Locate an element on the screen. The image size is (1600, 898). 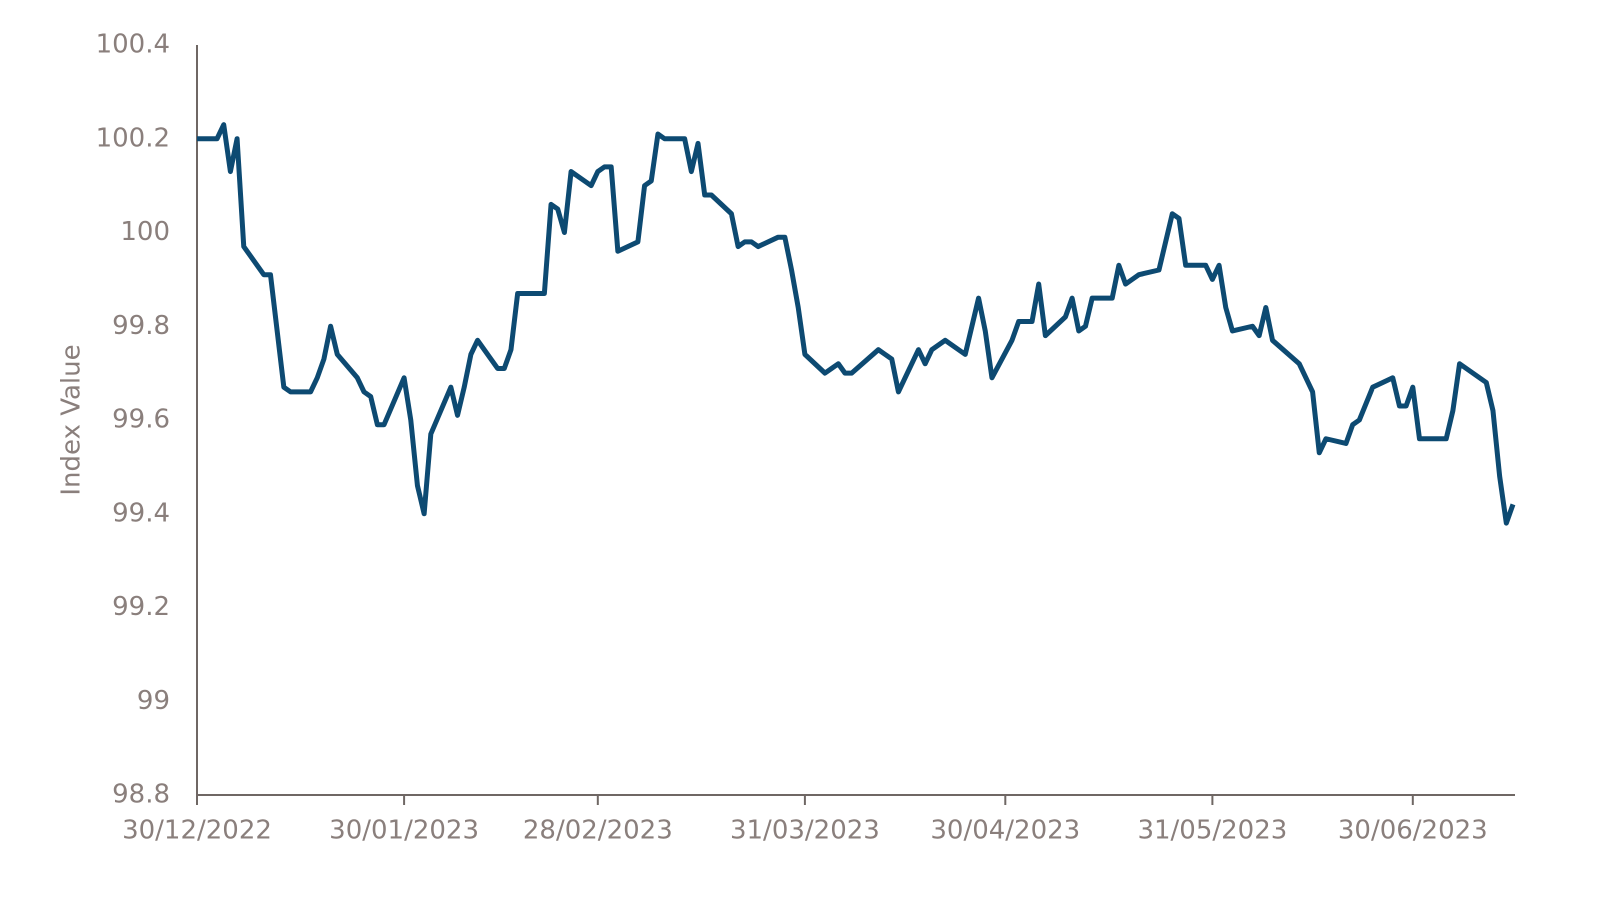
x-tick-label: 30/01/2023 is located at coordinates (404, 831).